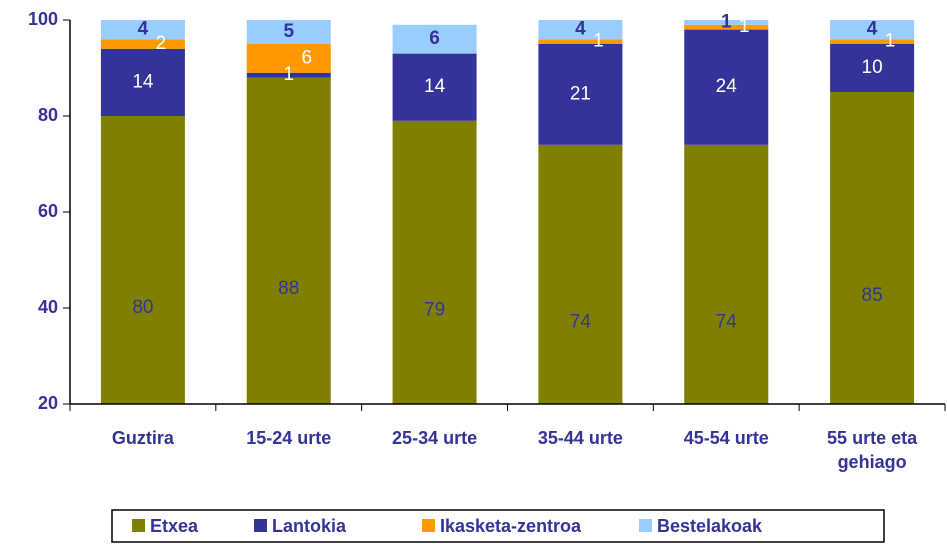 The height and width of the screenshot is (544, 947). I want to click on y-tick-label: 60, so click(48, 211).